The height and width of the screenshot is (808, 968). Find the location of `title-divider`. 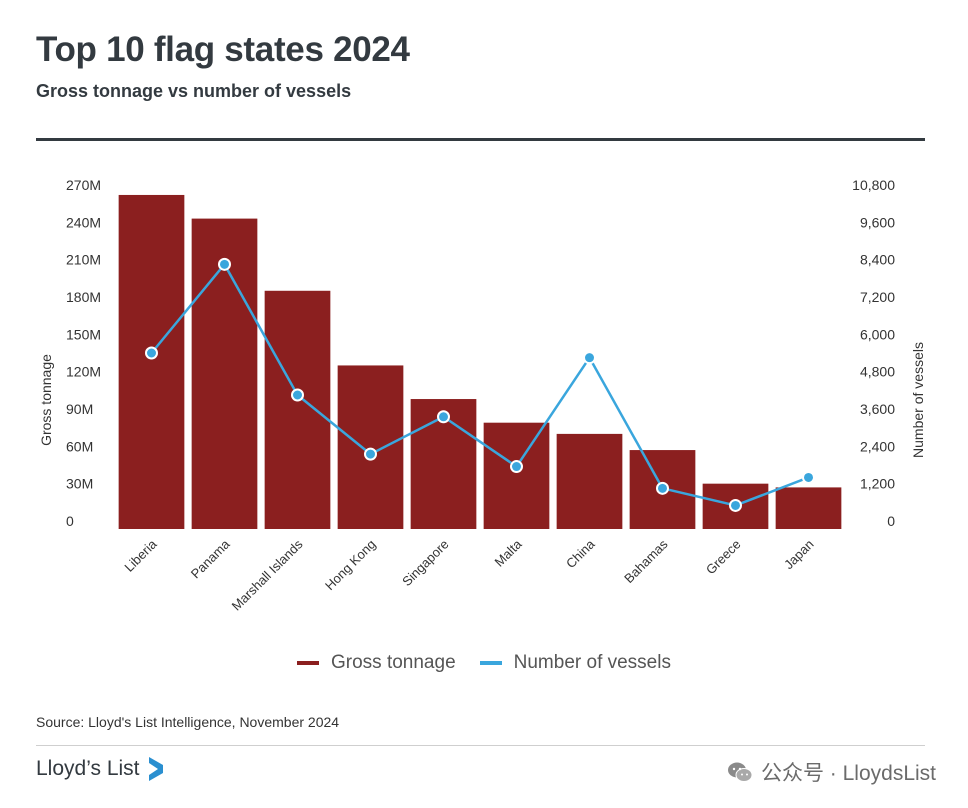

title-divider is located at coordinates (480, 139).